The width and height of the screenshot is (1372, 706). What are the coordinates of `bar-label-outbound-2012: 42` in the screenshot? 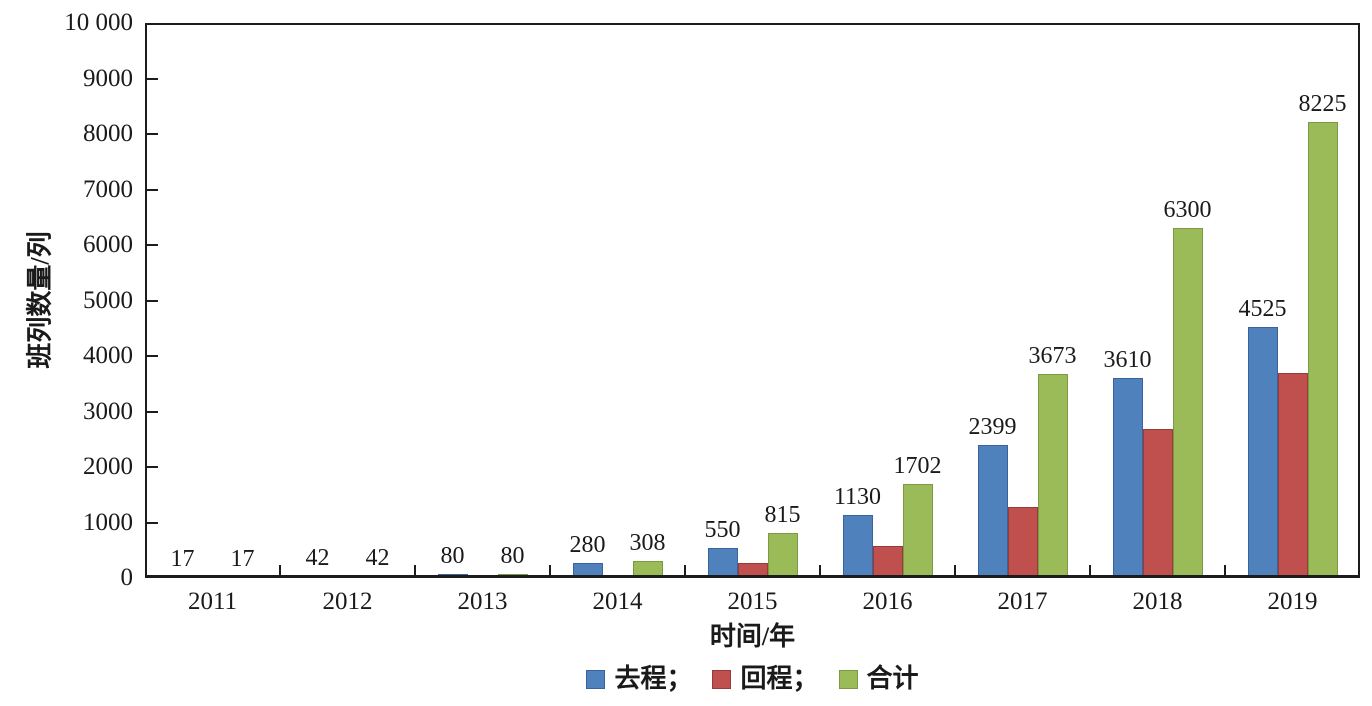 It's located at (317, 557).